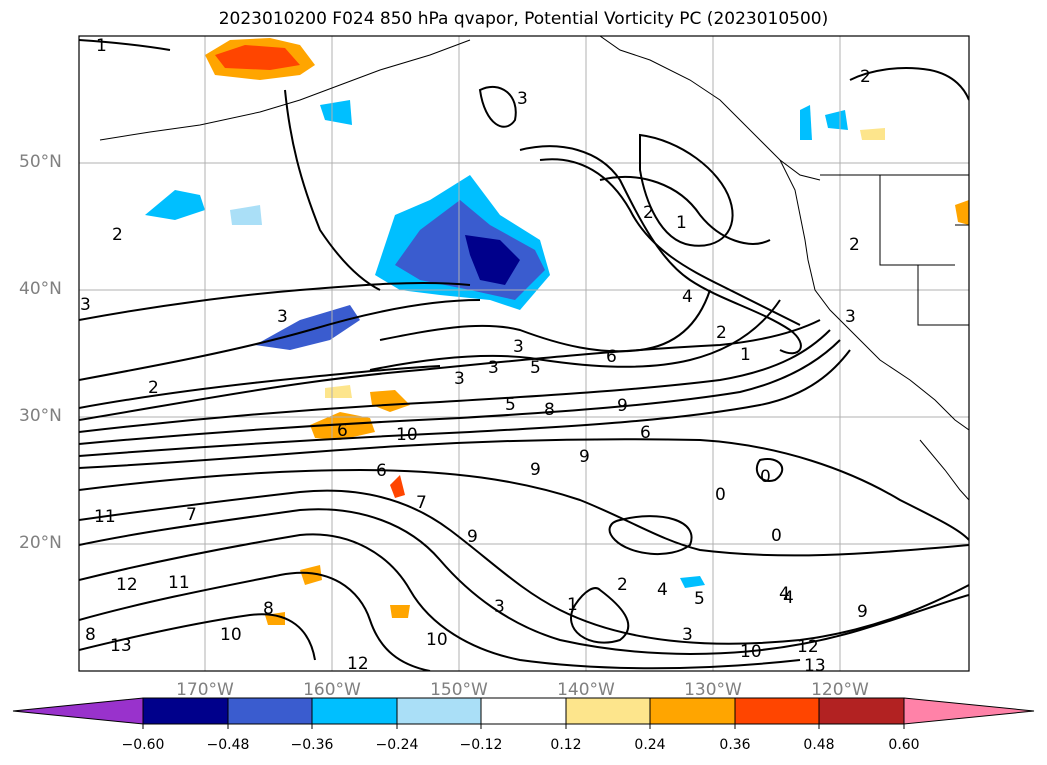  Describe the element at coordinates (459, 690) in the screenshot. I see `lon-label-150w: 150°W` at that location.